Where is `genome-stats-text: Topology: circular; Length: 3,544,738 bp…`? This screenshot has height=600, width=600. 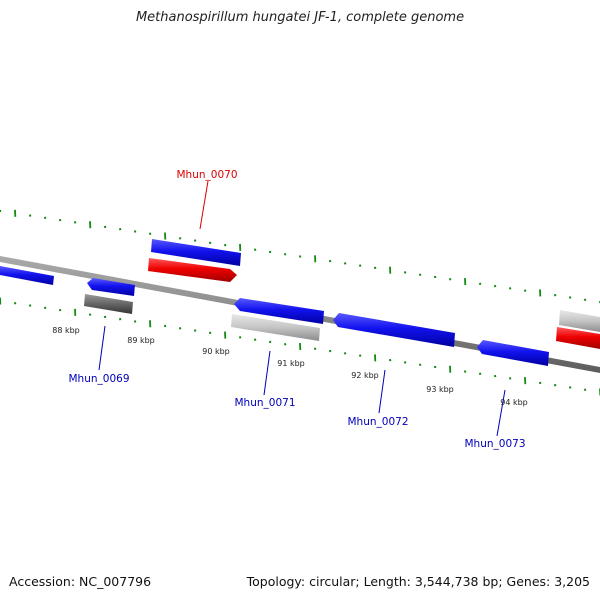 genome-stats-text: Topology: circular; Length: 3,544,738 bp… is located at coordinates (418, 581).